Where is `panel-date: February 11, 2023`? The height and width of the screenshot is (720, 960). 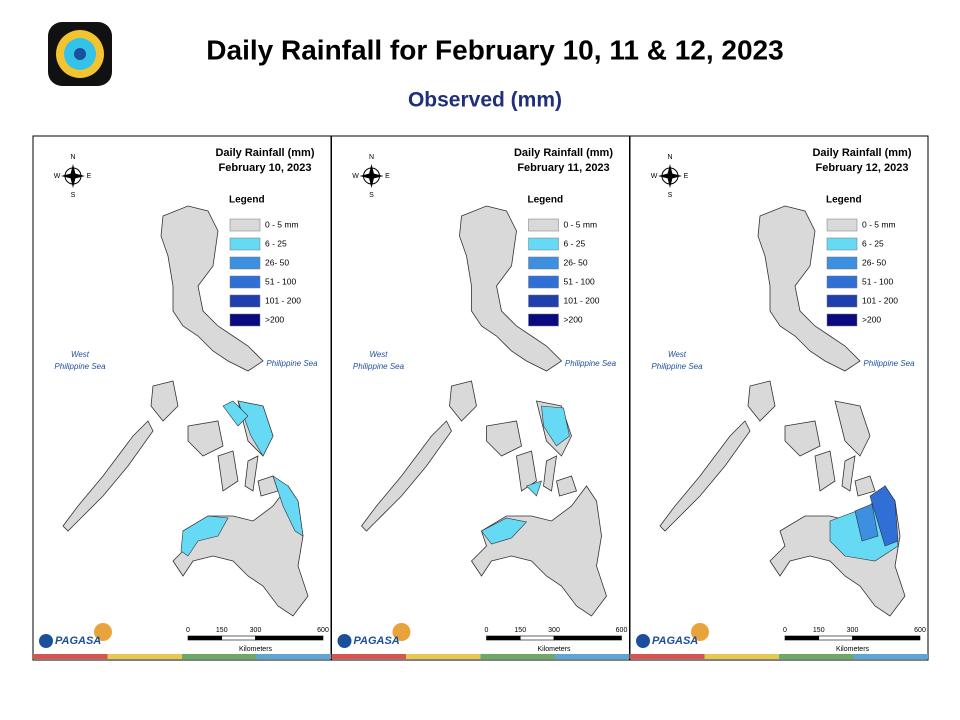 panel-date: February 11, 2023 is located at coordinates (563, 168).